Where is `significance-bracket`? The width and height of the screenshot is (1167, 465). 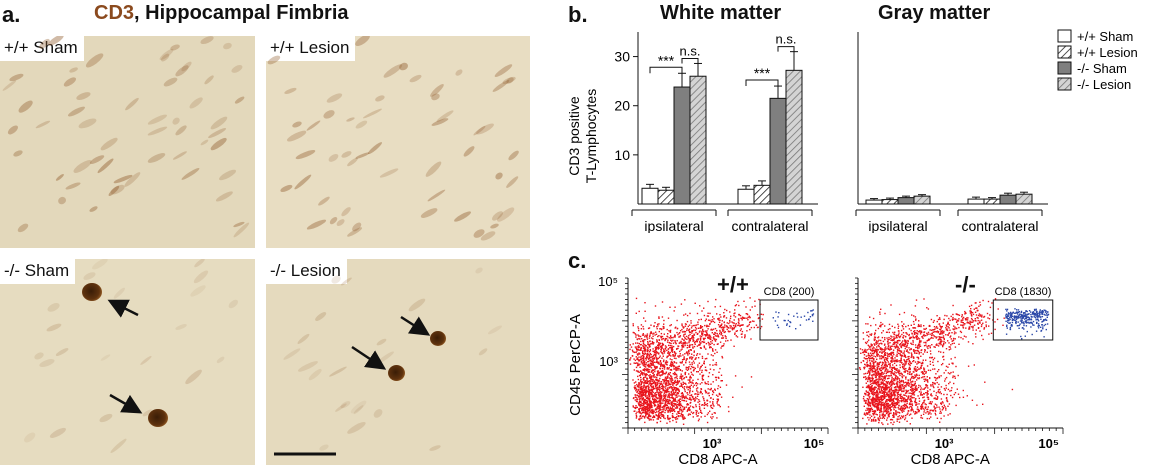
significance-bracket is located at coordinates (666, 70).